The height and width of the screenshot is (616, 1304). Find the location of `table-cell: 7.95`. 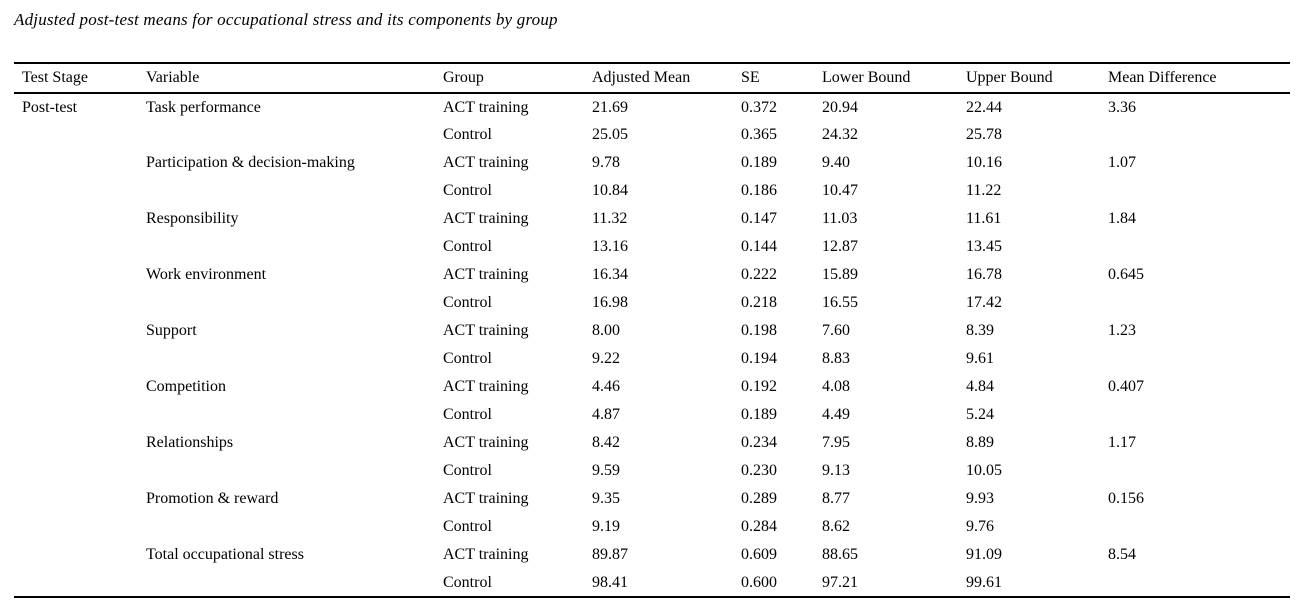

table-cell: 7.95 is located at coordinates (836, 442).